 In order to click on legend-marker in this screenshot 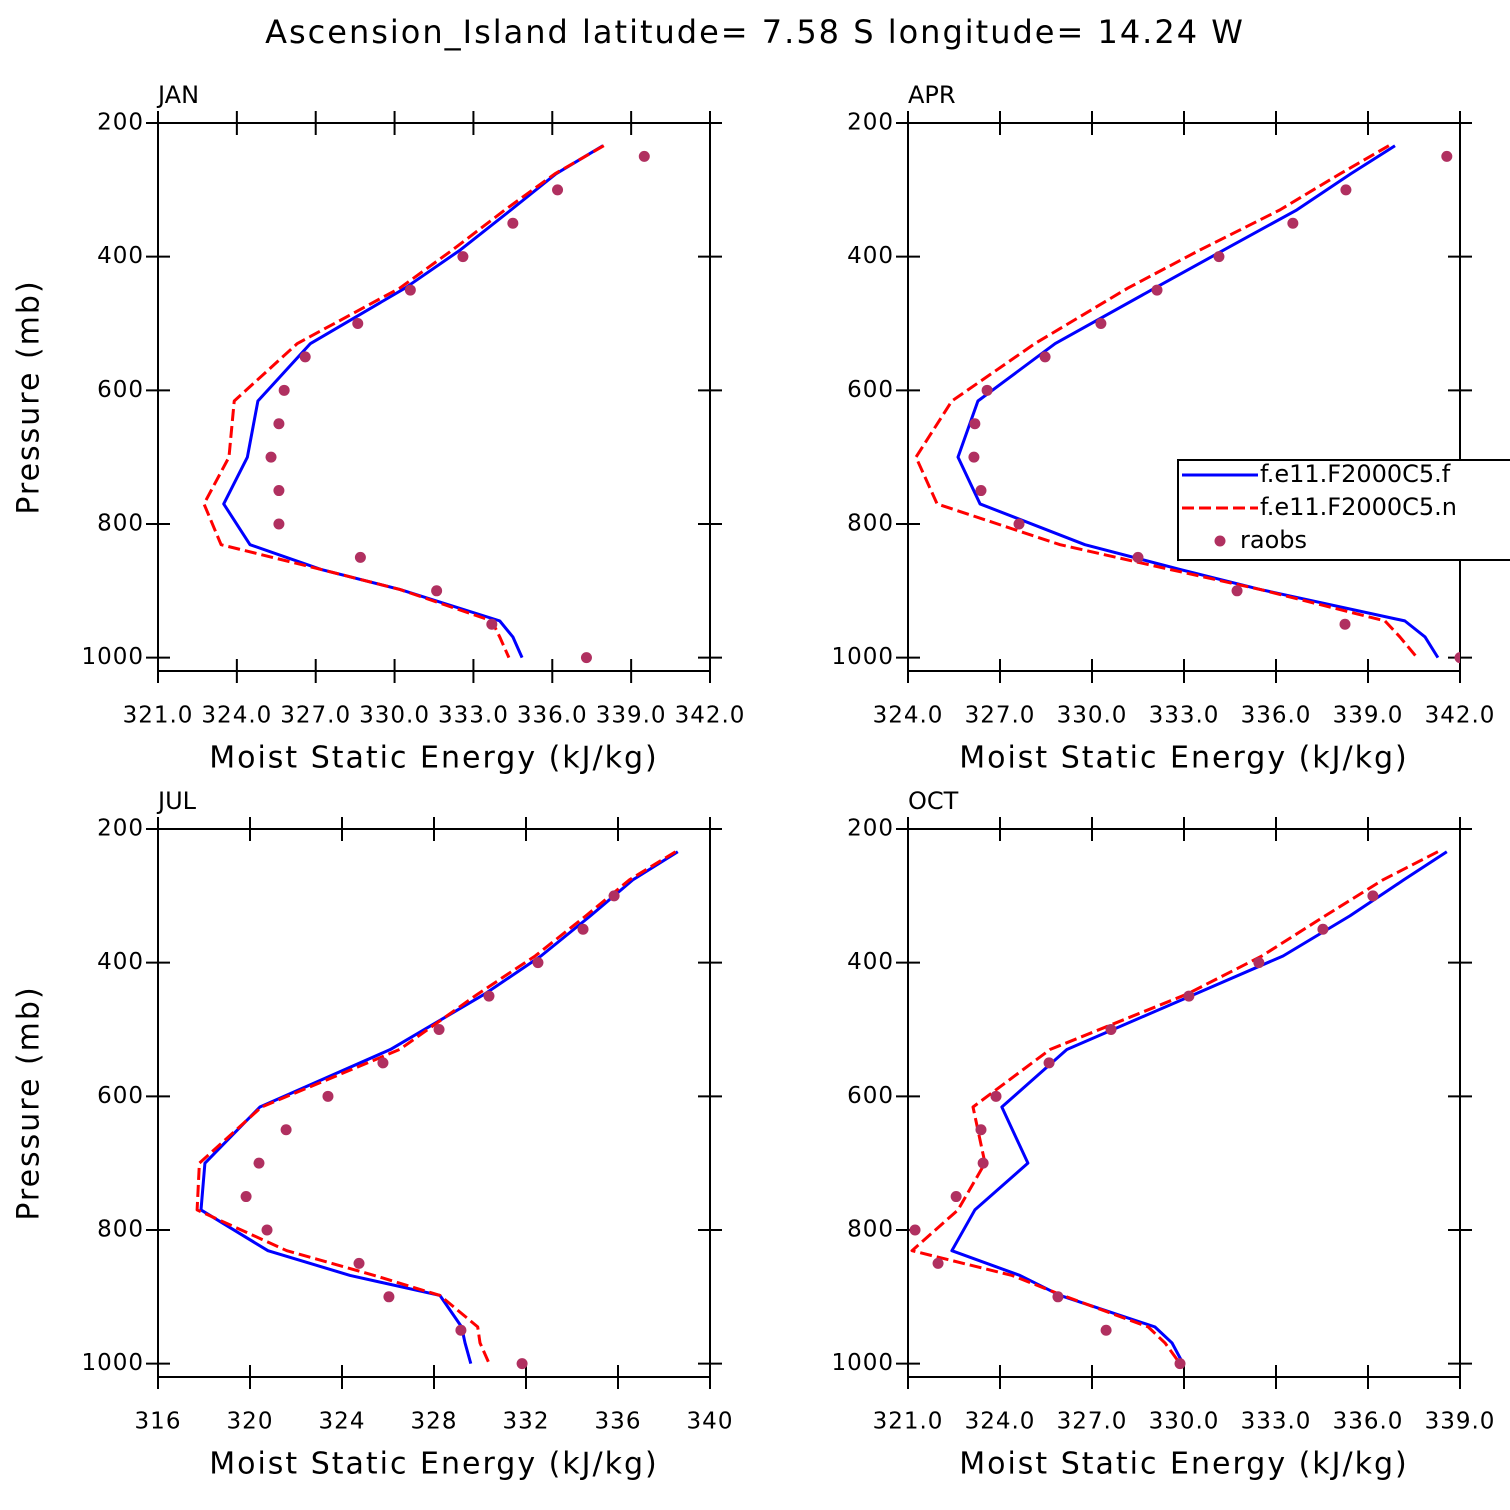, I will do `click(1220, 541)`.